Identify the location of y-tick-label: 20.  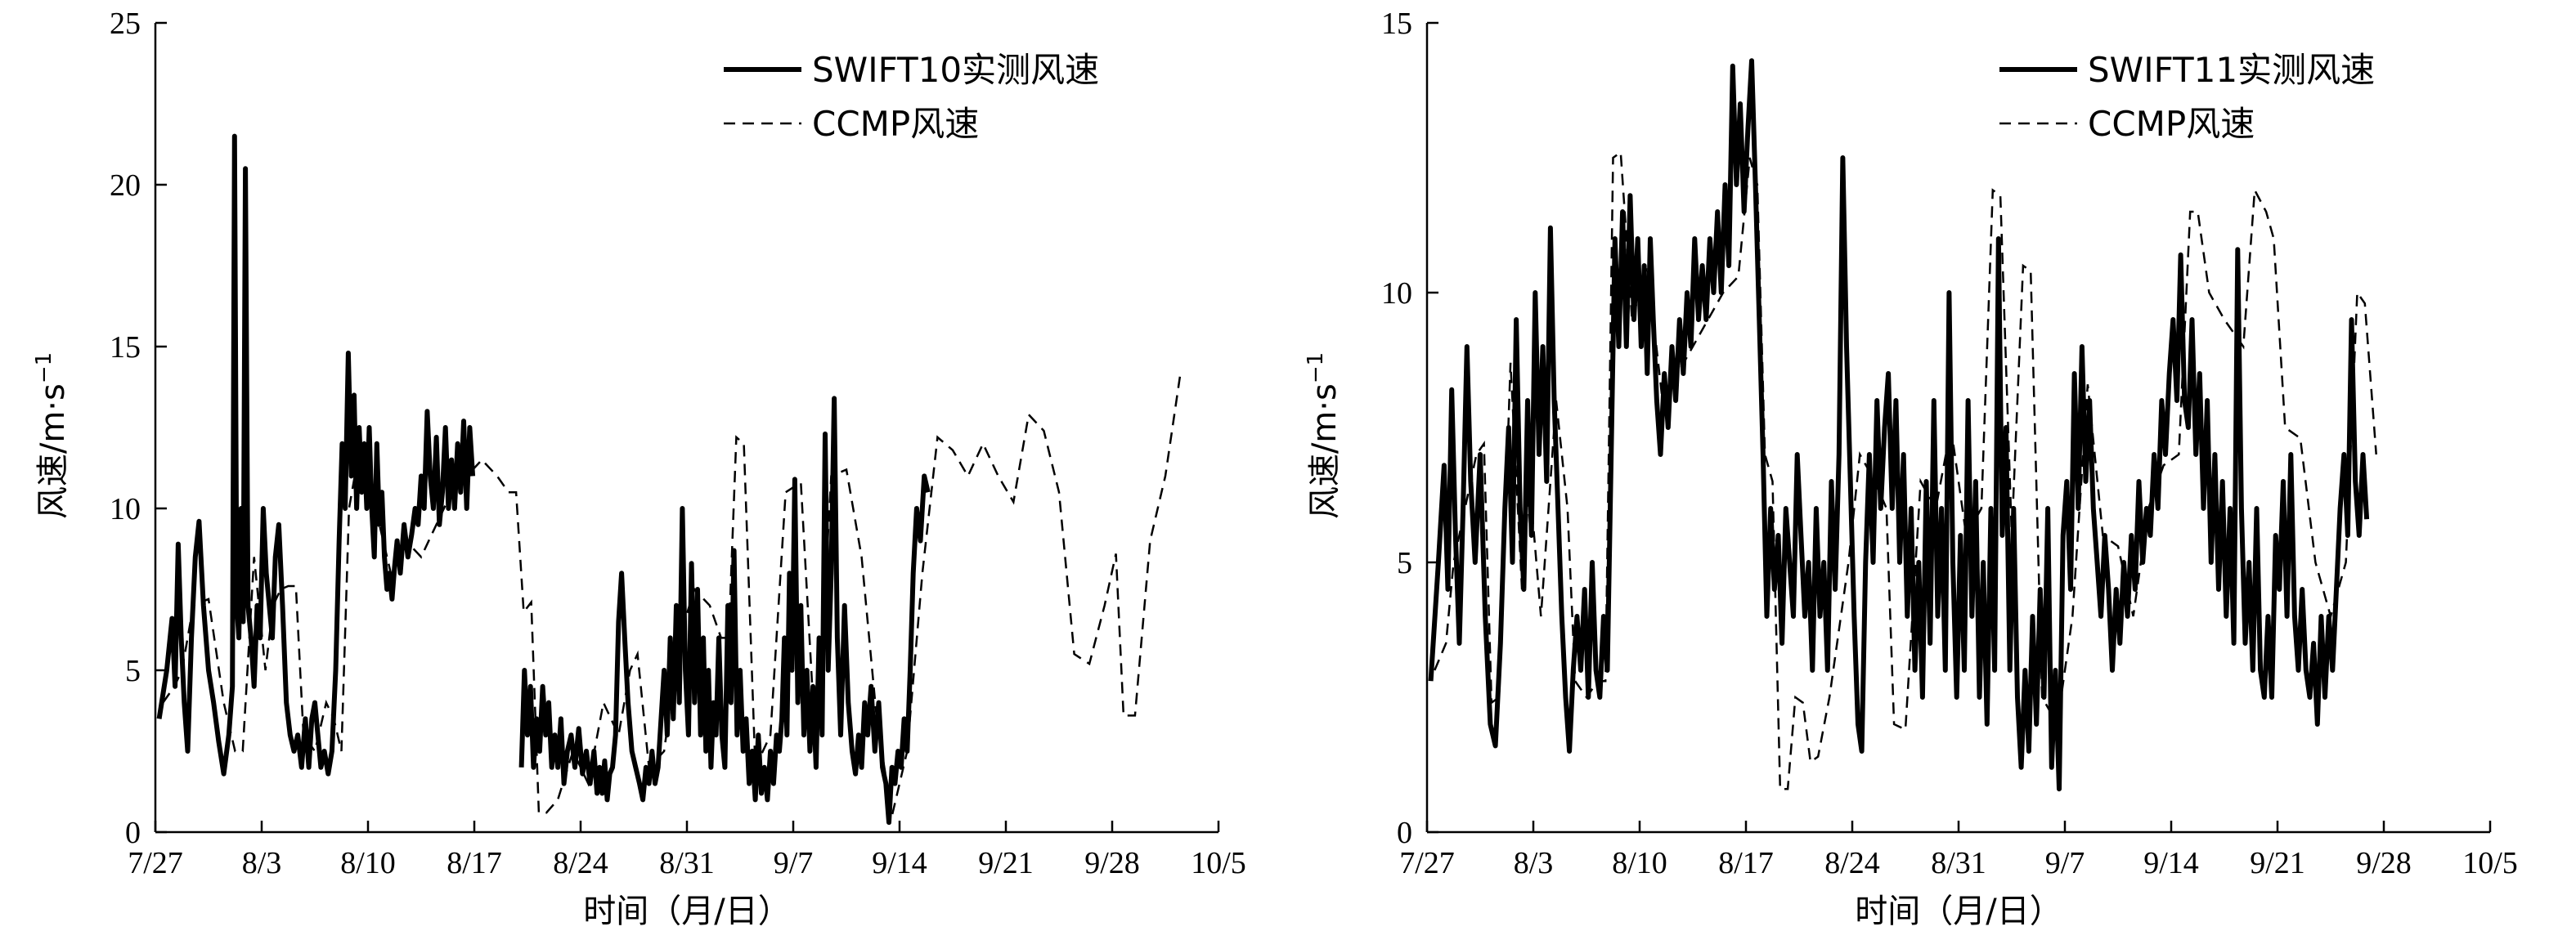
(125, 185).